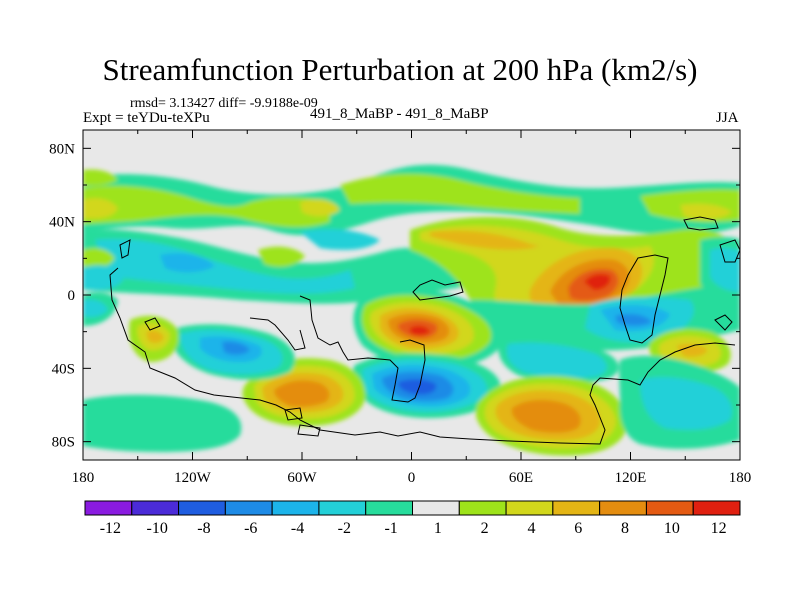 Image resolution: width=800 pixels, height=600 pixels. I want to click on x-tick-label: 0, so click(412, 478).